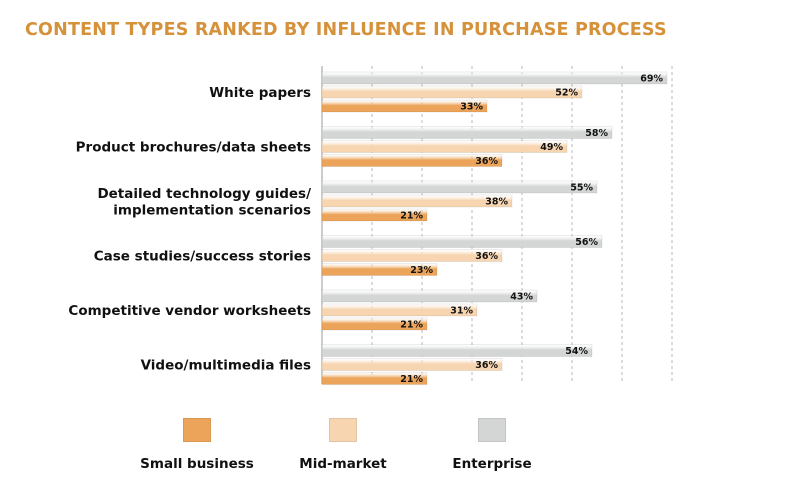 Image resolution: width=786 pixels, height=499 pixels. What do you see at coordinates (193, 148) in the screenshot?
I see `category-label: Product brochures/data sheets` at bounding box center [193, 148].